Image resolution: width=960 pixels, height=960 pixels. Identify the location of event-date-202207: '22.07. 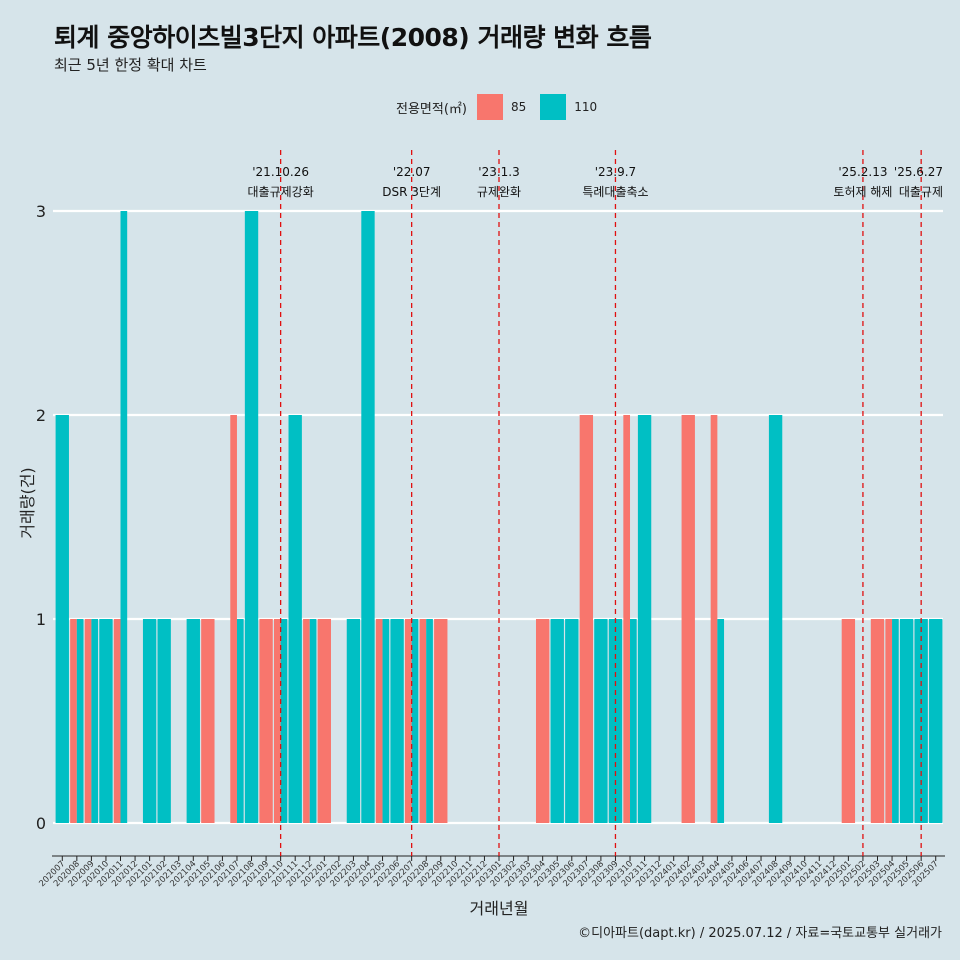
(412, 172).